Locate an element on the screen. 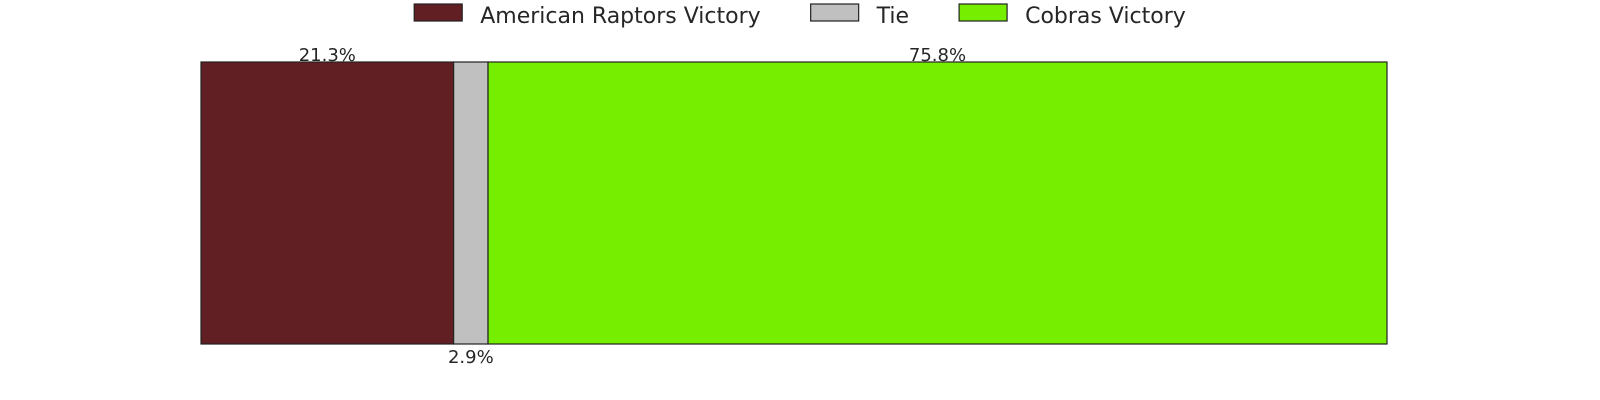 The height and width of the screenshot is (400, 1600). data-label-cobras-victory: 75.8% is located at coordinates (937, 55).